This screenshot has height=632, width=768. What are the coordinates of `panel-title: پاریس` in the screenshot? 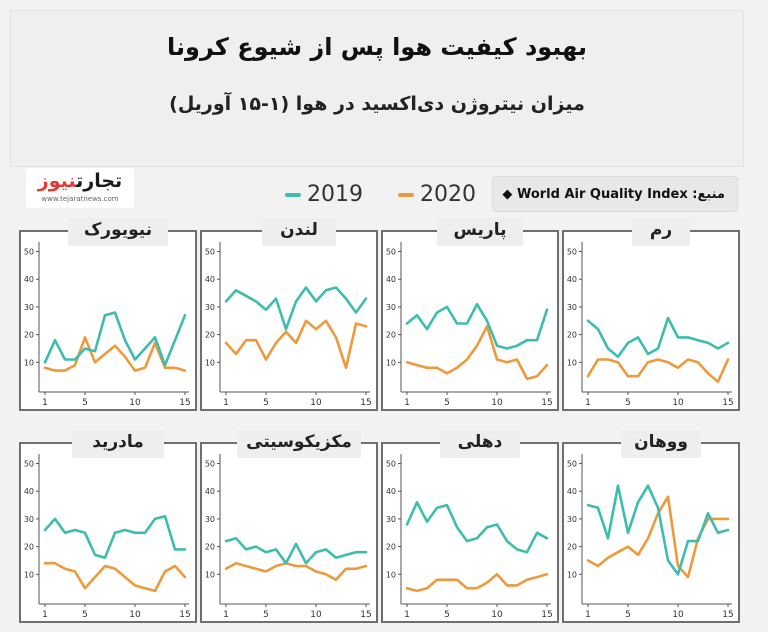 It's located at (480, 230).